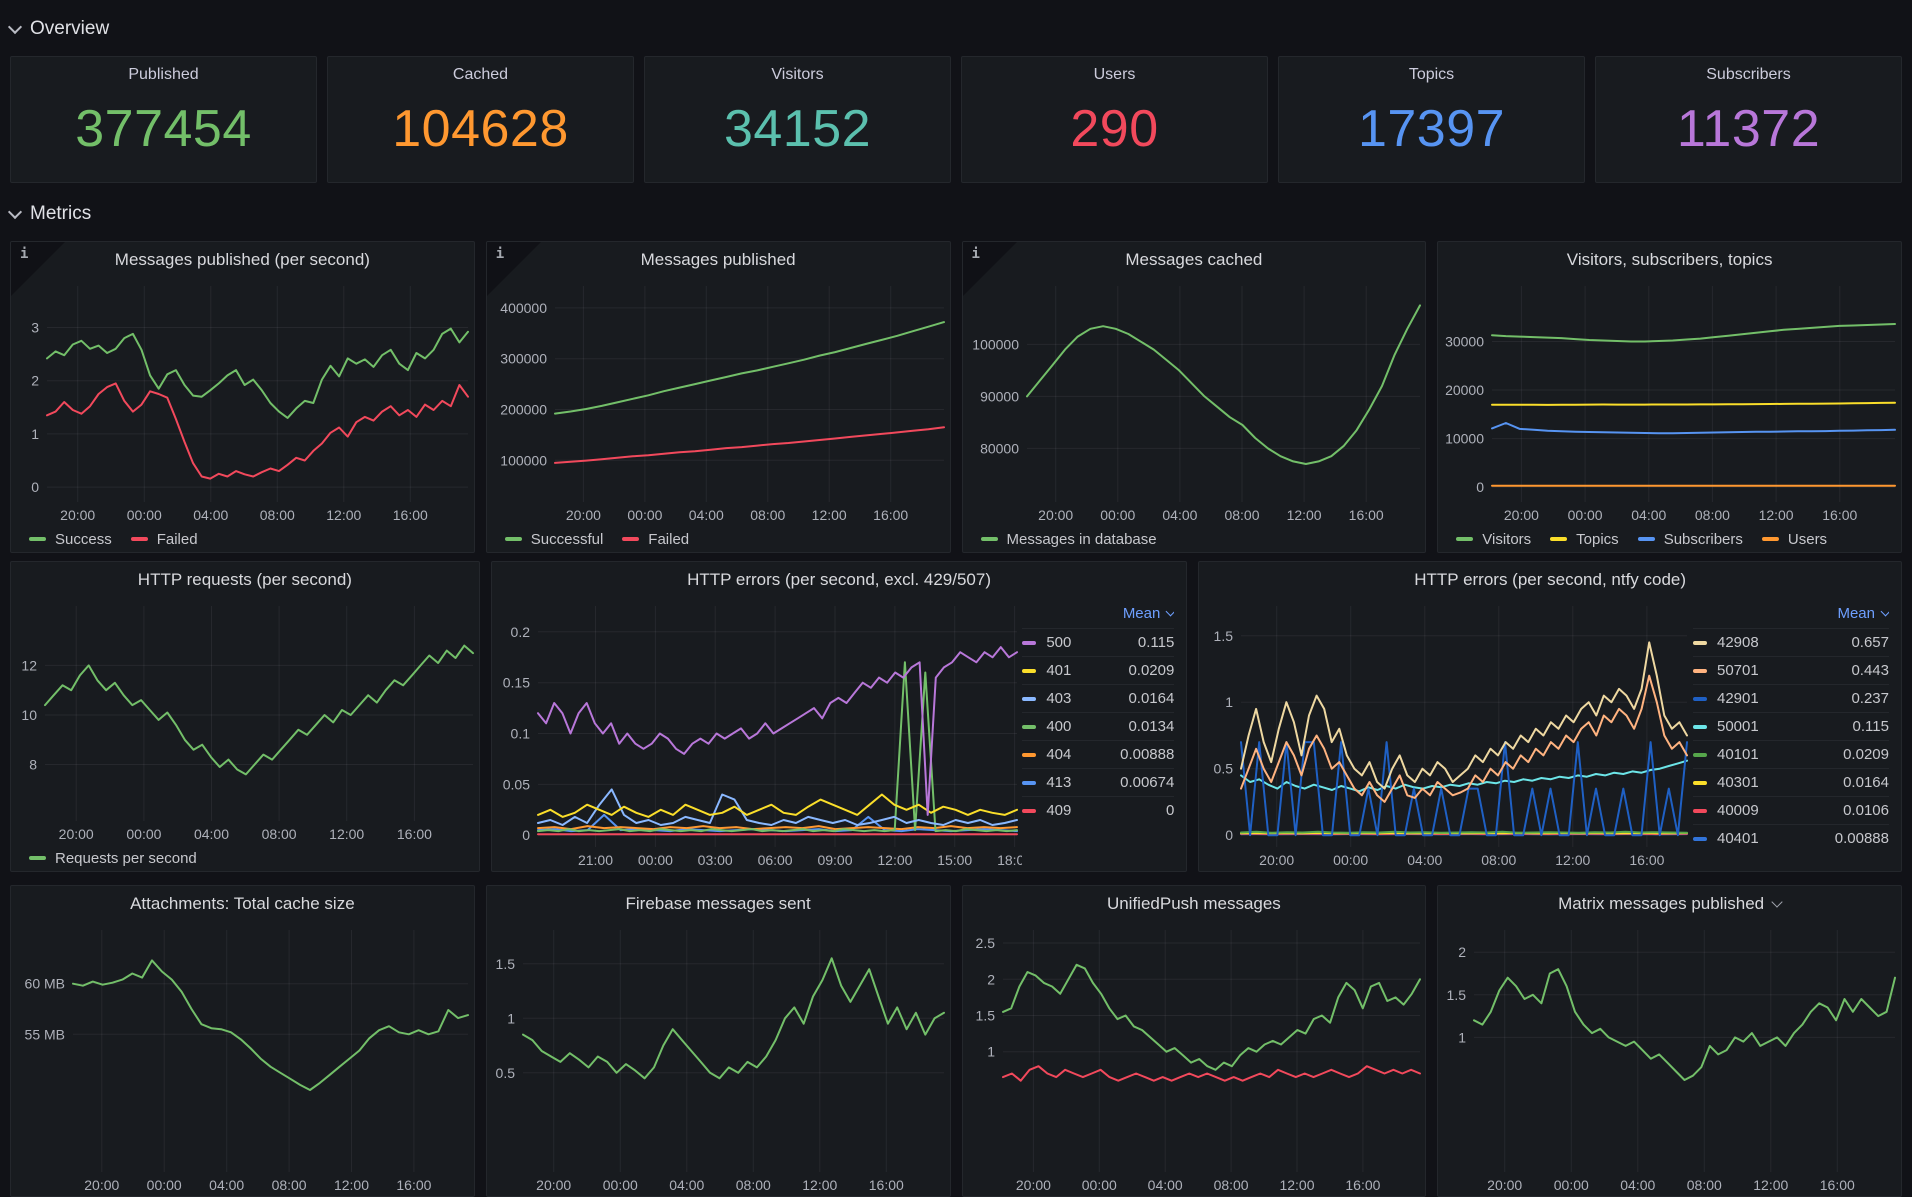 The width and height of the screenshot is (1912, 1197). Describe the element at coordinates (1446, 734) in the screenshot. I see `chart-area: 0 0.5 1 1.5 20:00 00:00 04:00 08:00 12:00 16:00` at that location.